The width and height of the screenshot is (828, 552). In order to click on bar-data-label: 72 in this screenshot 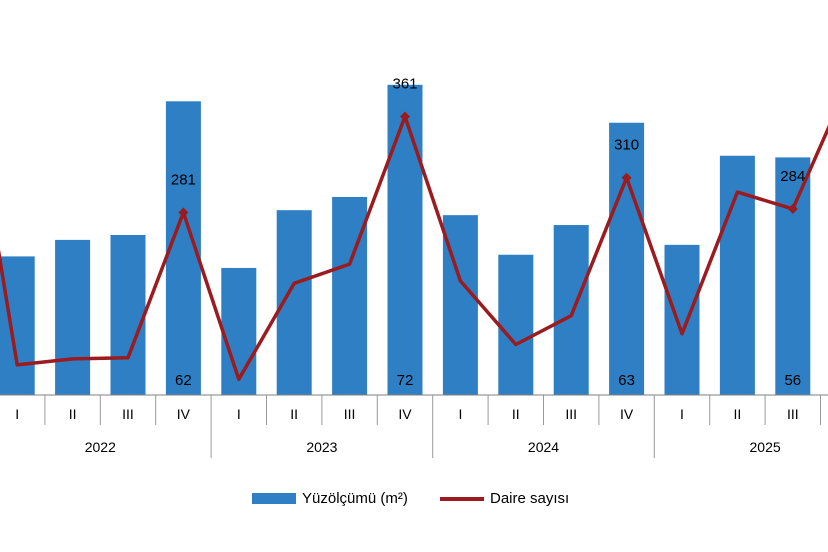, I will do `click(405, 380)`.